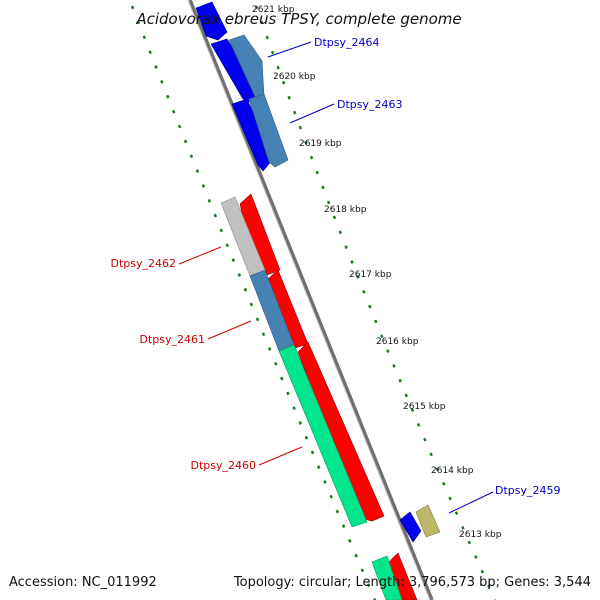 This screenshot has width=600, height=600. I want to click on gene-label: Dtpsy_2459, so click(528, 490).